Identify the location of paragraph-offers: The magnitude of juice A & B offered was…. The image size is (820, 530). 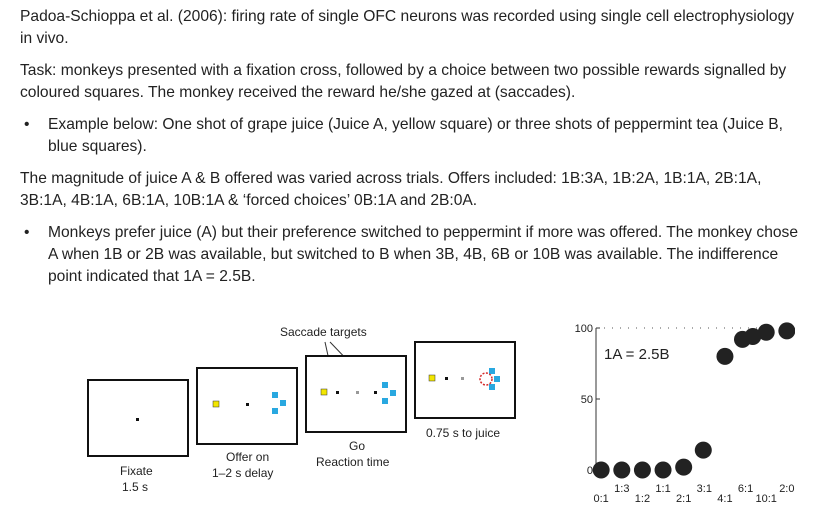
(391, 189).